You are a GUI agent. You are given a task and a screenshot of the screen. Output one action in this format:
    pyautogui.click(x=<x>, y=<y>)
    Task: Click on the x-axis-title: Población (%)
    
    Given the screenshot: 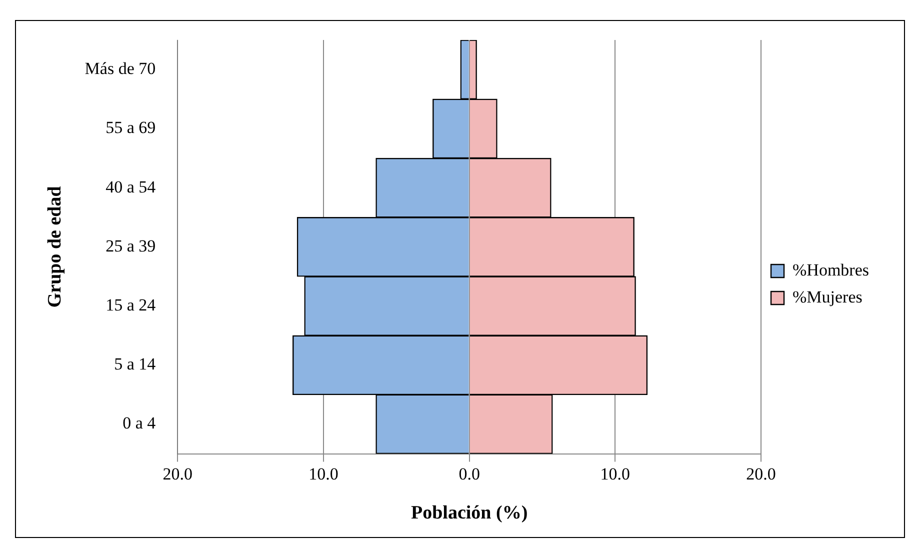 What is the action you would take?
    pyautogui.click(x=469, y=513)
    